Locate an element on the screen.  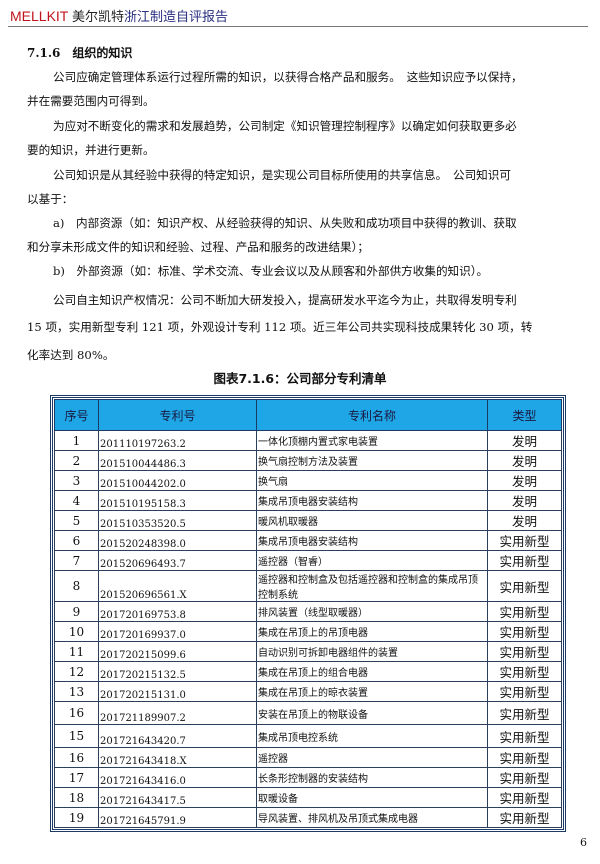
patent-no-cell: 201721643418.X is located at coordinates (177, 757).